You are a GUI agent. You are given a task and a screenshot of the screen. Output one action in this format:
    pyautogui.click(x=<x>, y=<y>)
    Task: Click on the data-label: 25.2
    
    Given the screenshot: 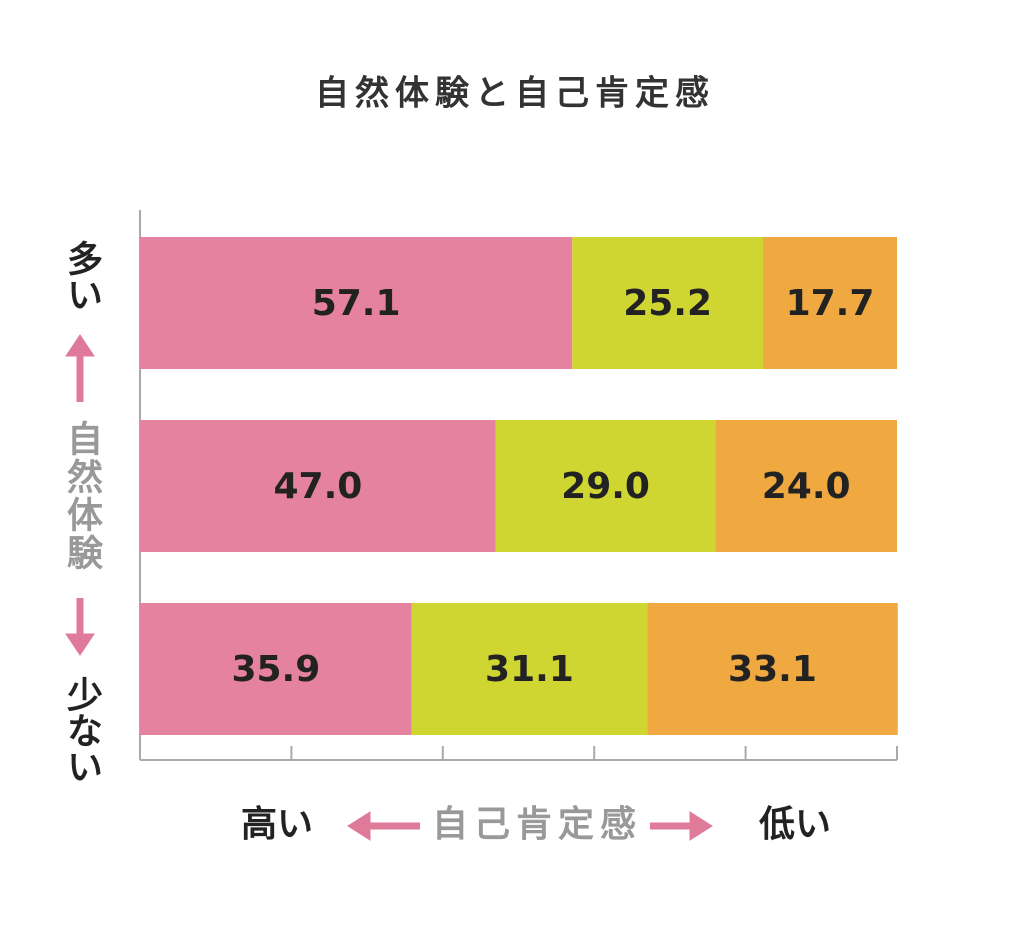 What is the action you would take?
    pyautogui.click(x=667, y=303)
    